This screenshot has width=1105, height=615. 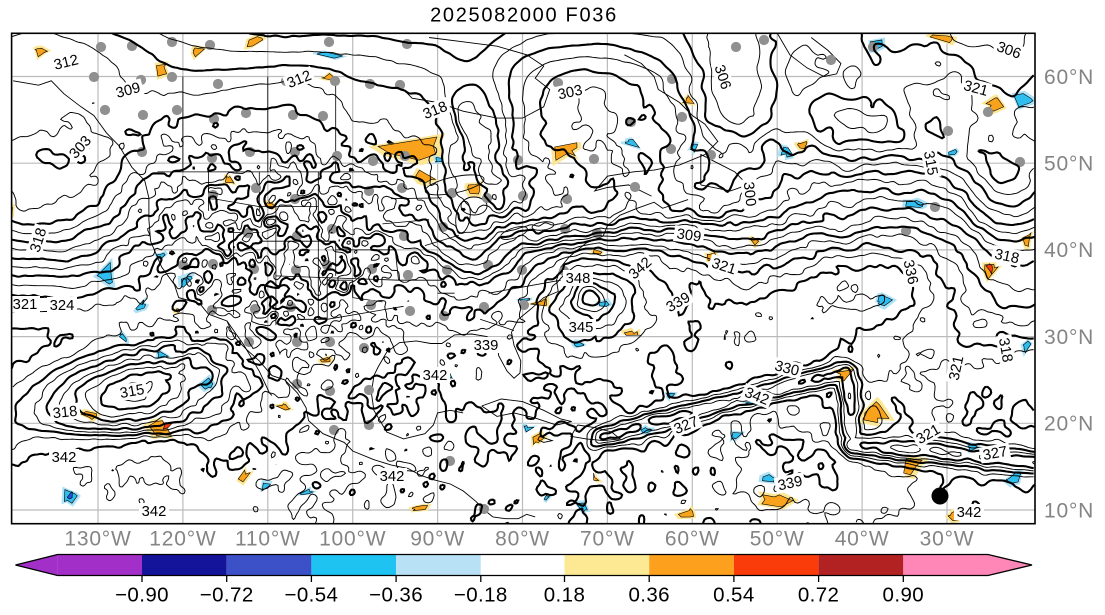 What do you see at coordinates (62, 306) in the screenshot?
I see `svg-text: 324` at bounding box center [62, 306].